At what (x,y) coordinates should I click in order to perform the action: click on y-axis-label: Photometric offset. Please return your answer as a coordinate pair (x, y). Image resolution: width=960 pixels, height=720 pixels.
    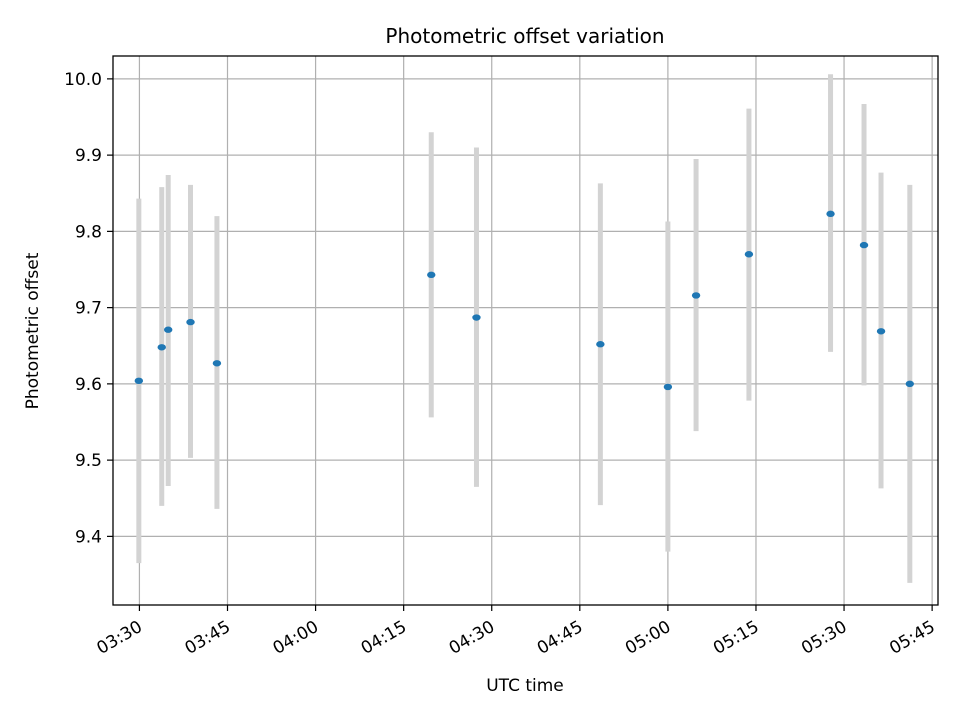
    Looking at the image, I should click on (33, 330).